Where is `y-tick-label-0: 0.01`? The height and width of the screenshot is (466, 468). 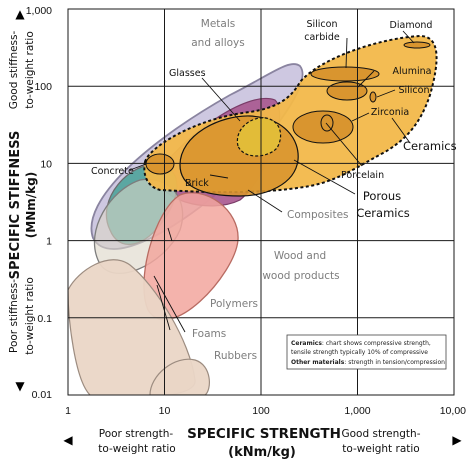 y-tick-label-0: 0.01 is located at coordinates (42, 395).